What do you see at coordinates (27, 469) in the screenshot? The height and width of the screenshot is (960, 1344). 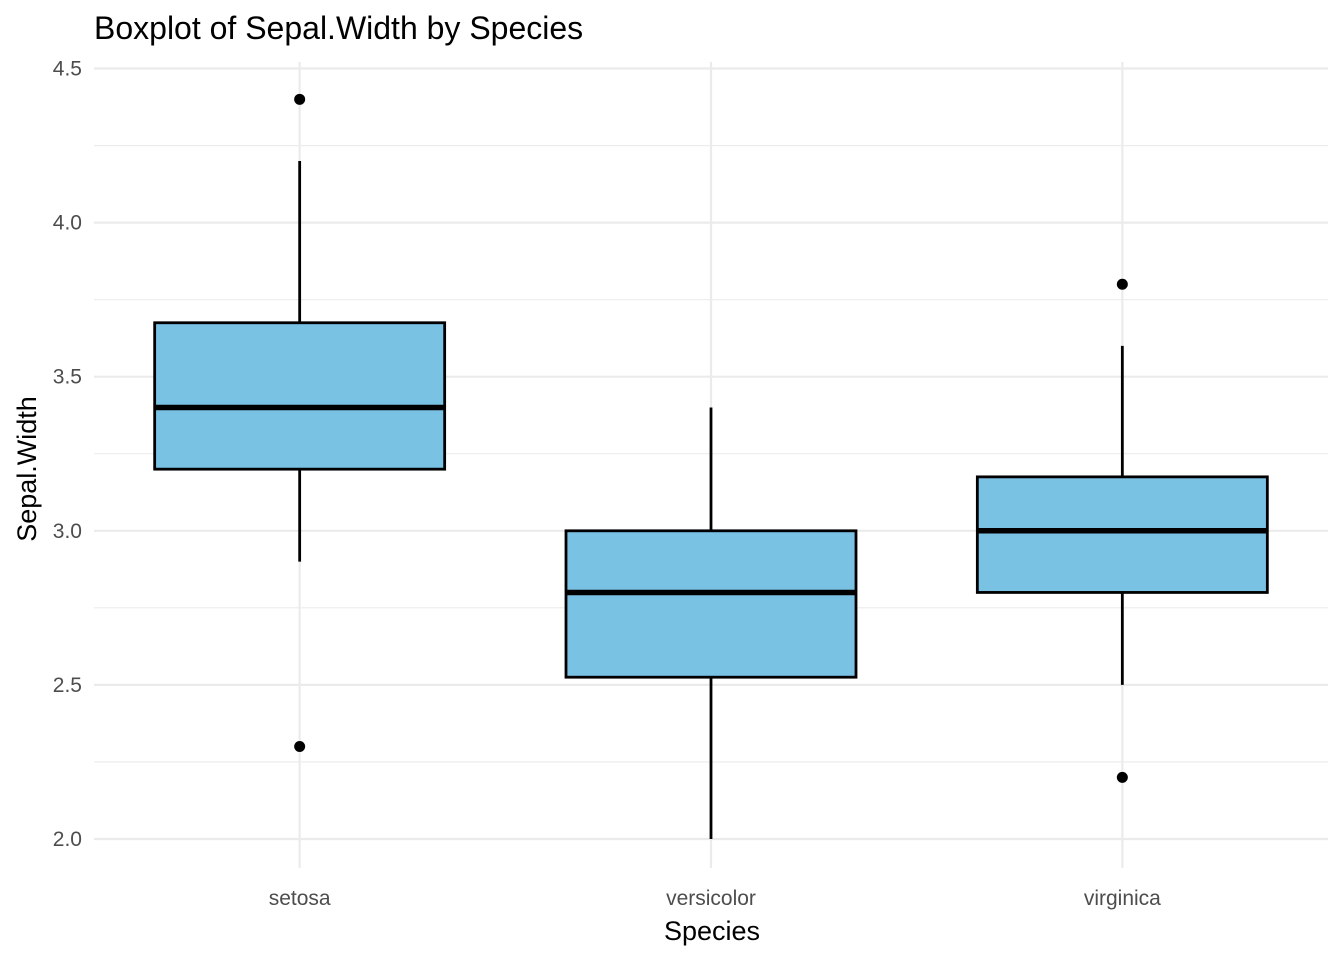 I see `y-axis-title: Sepal.Width` at bounding box center [27, 469].